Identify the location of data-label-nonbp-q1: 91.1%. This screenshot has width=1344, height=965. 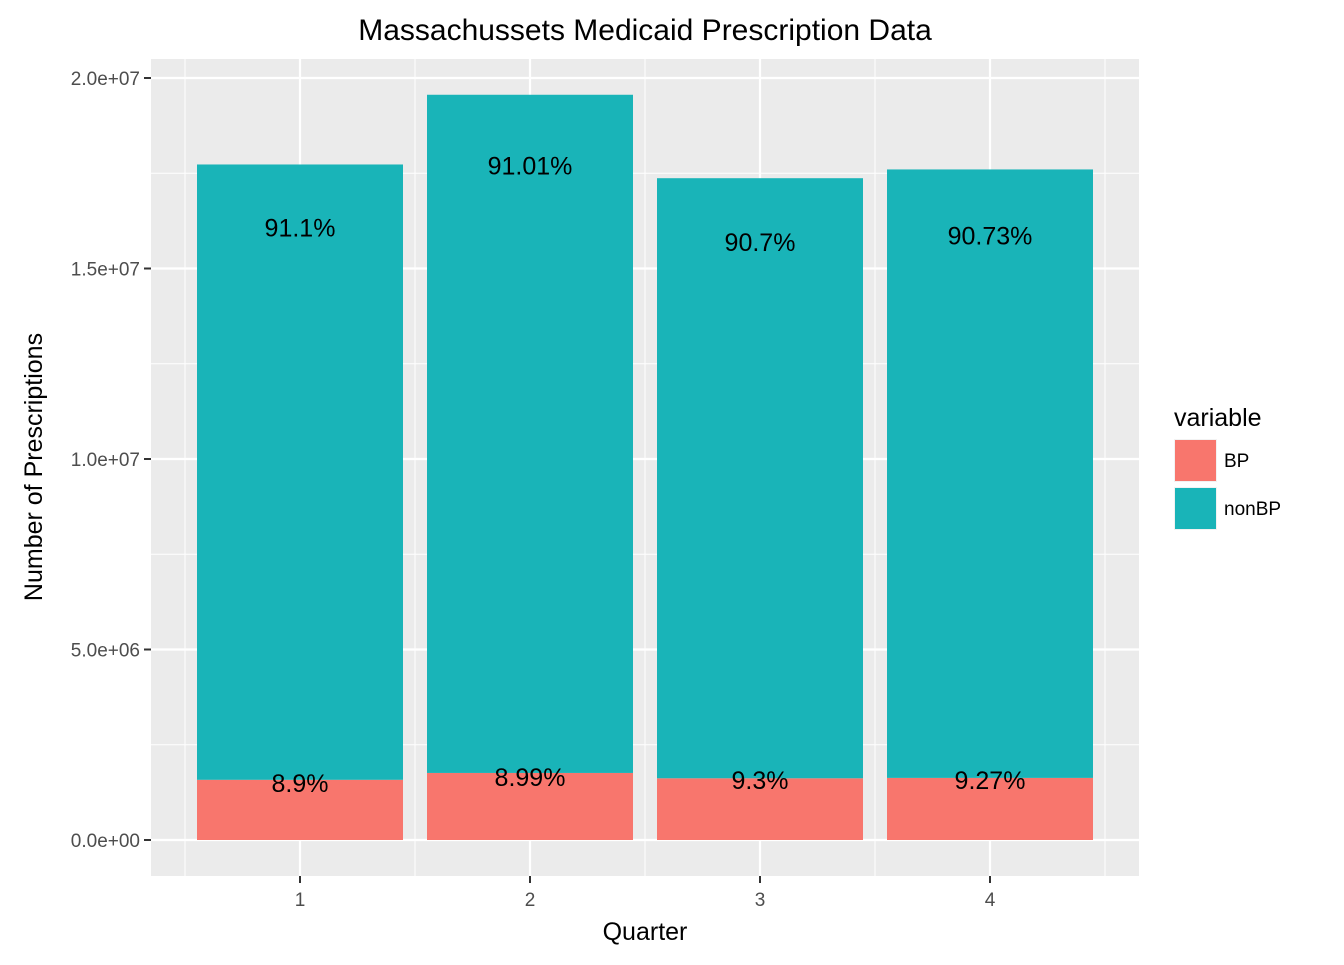
(300, 229).